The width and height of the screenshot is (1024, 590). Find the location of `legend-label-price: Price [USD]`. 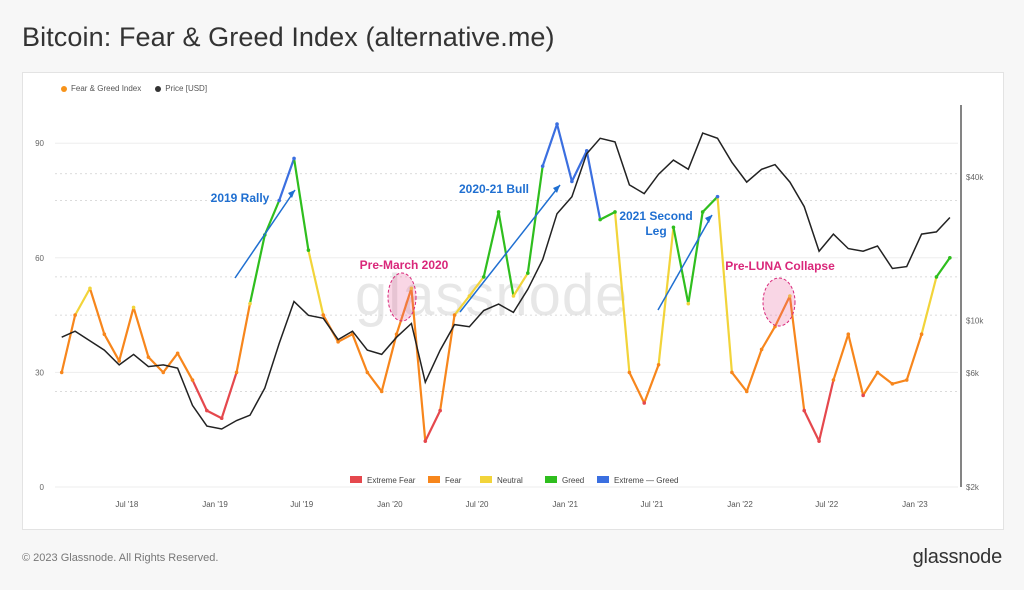

legend-label-price: Price [USD] is located at coordinates (186, 88).